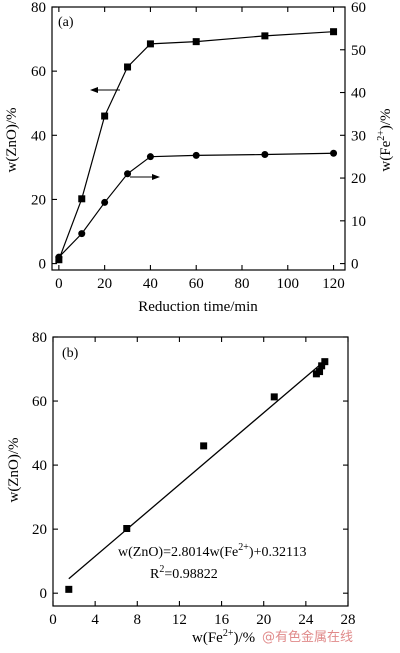 The height and width of the screenshot is (653, 400). Describe the element at coordinates (70, 353) in the screenshot. I see `panel-b-label: (b)` at that location.